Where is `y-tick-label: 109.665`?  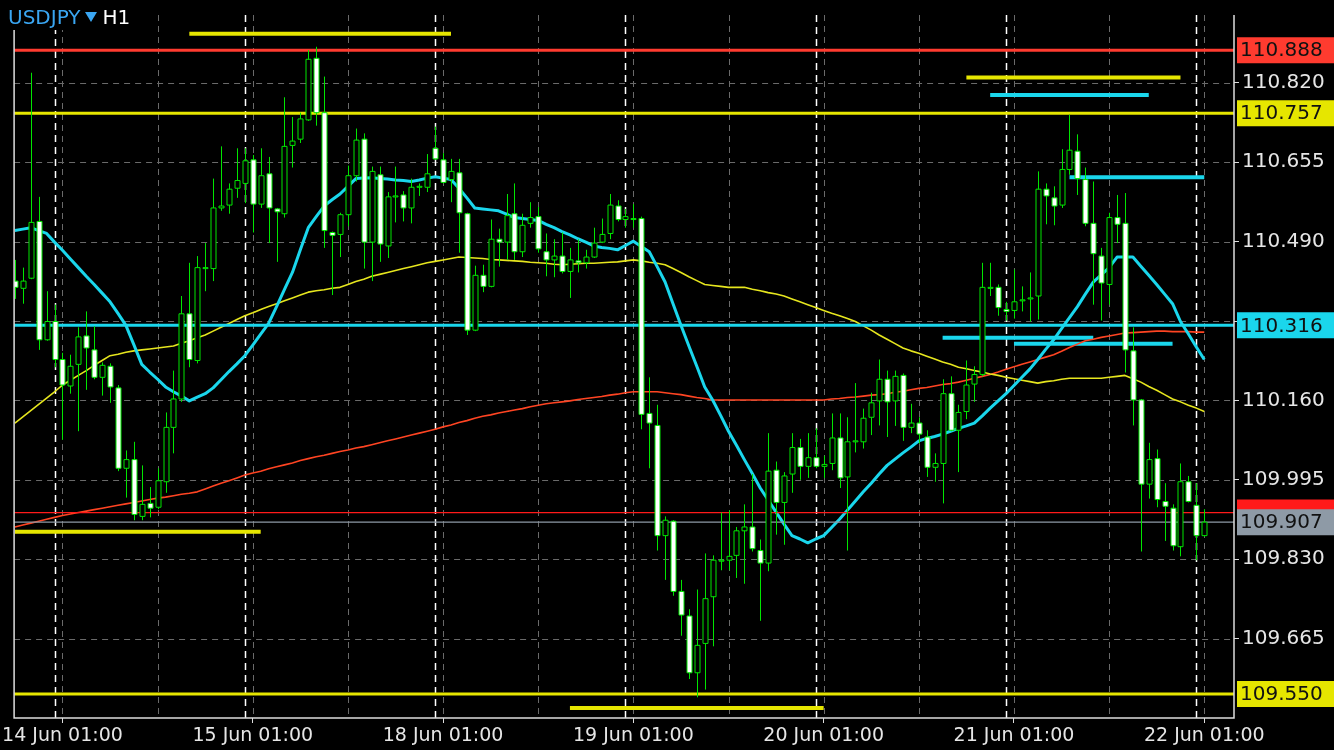
y-tick-label: 109.665 is located at coordinates (1283, 636).